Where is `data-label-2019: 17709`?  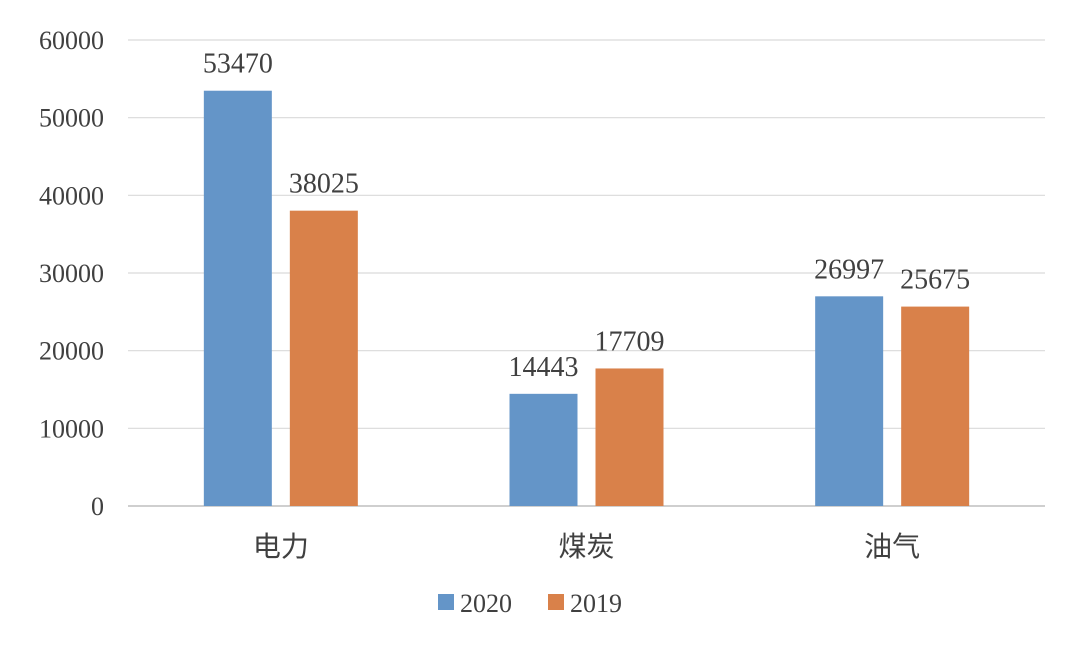
data-label-2019: 17709 is located at coordinates (630, 341).